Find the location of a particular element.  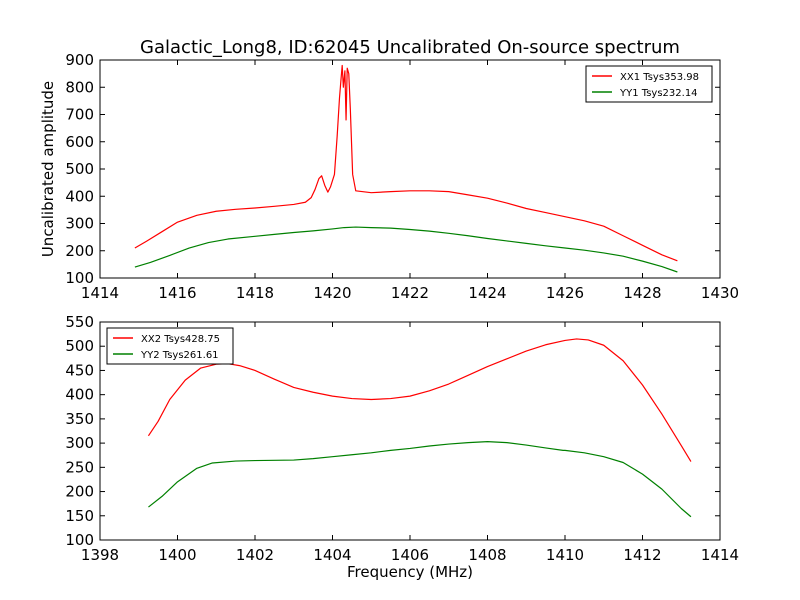

chart0-xtick-label: 1424 is located at coordinates (487, 293).